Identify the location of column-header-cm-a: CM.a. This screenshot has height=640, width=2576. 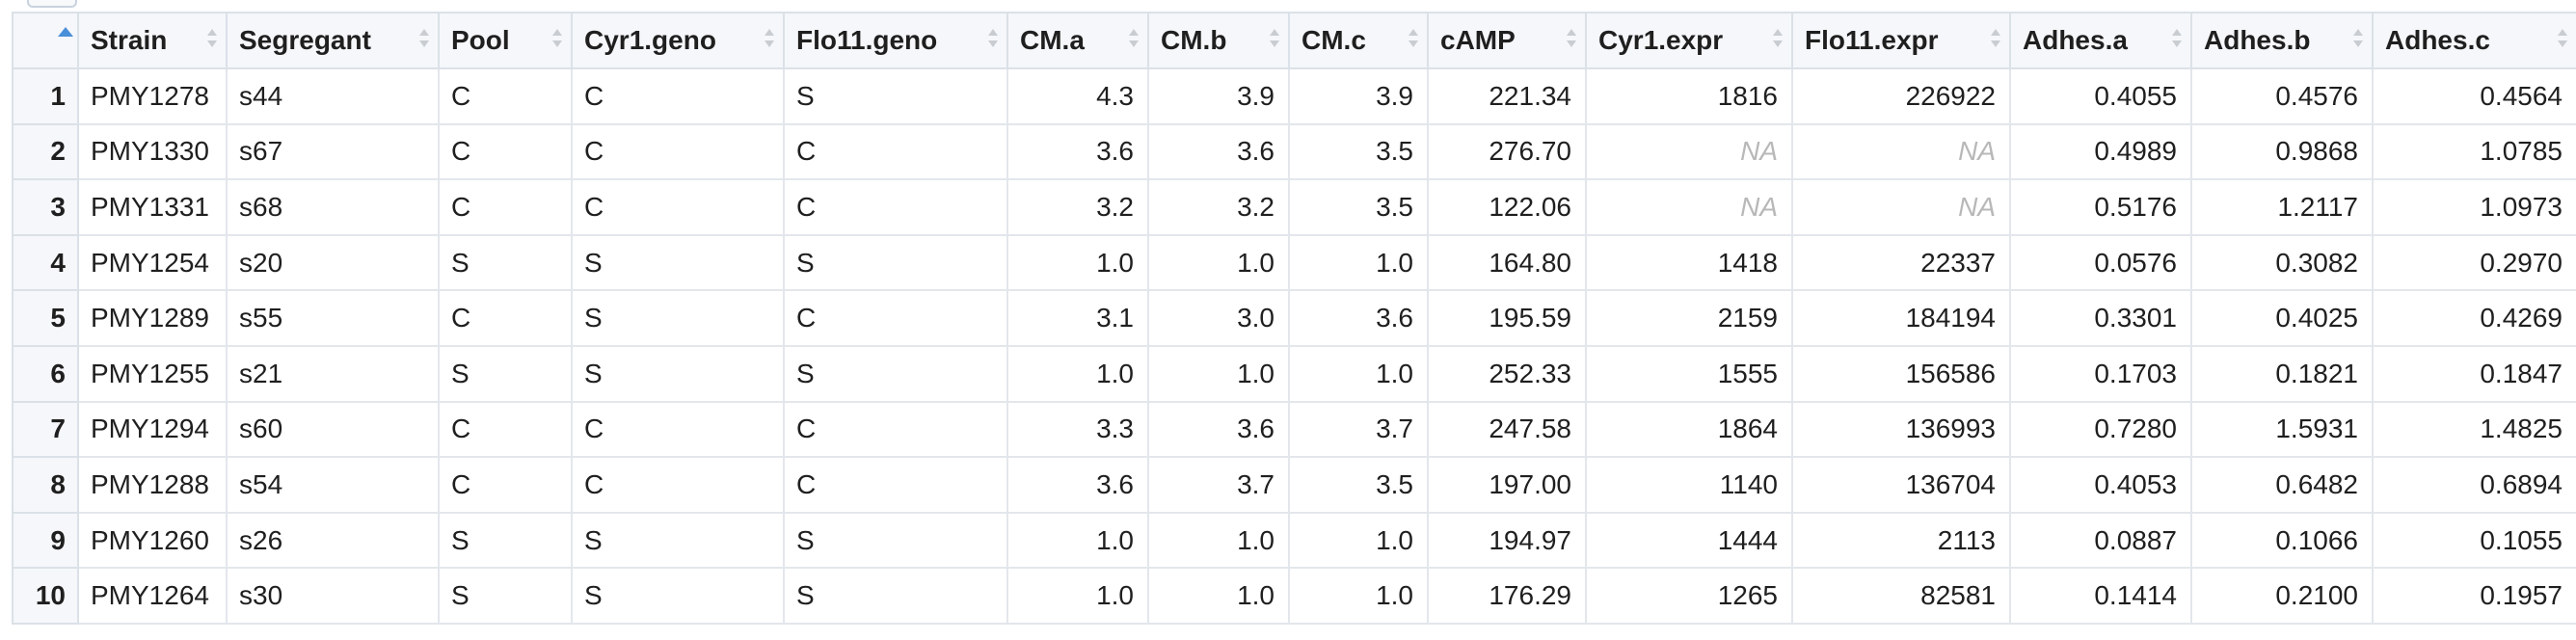
(1078, 41).